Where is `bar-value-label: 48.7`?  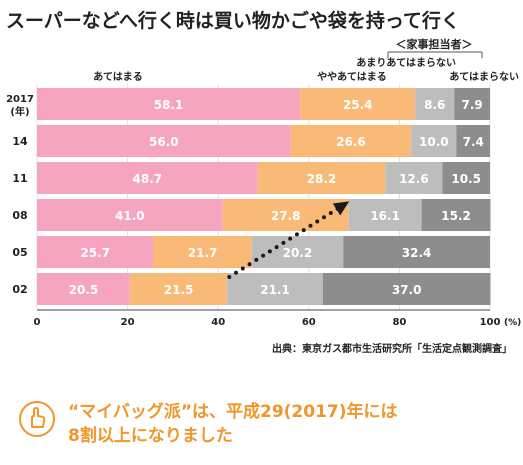
bar-value-label: 48.7 is located at coordinates (148, 179).